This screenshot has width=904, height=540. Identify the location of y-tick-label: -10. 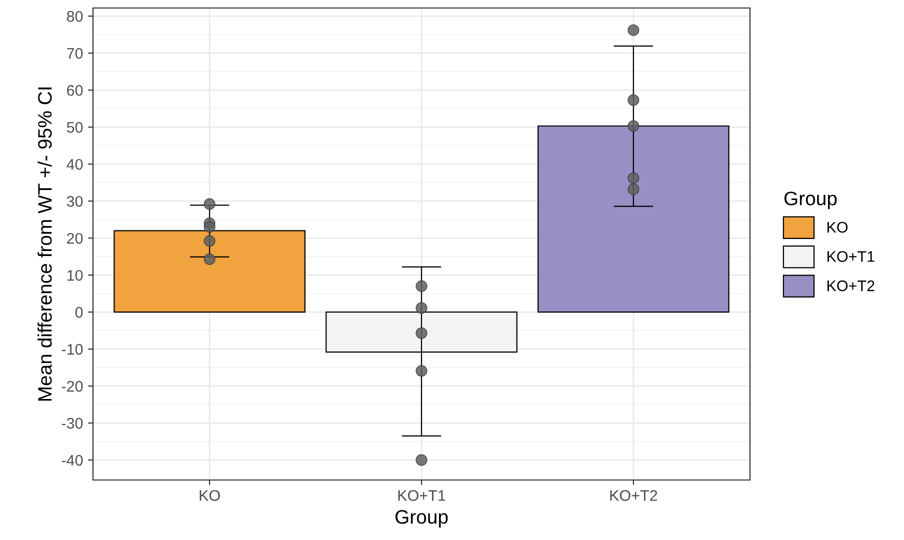
(72, 349).